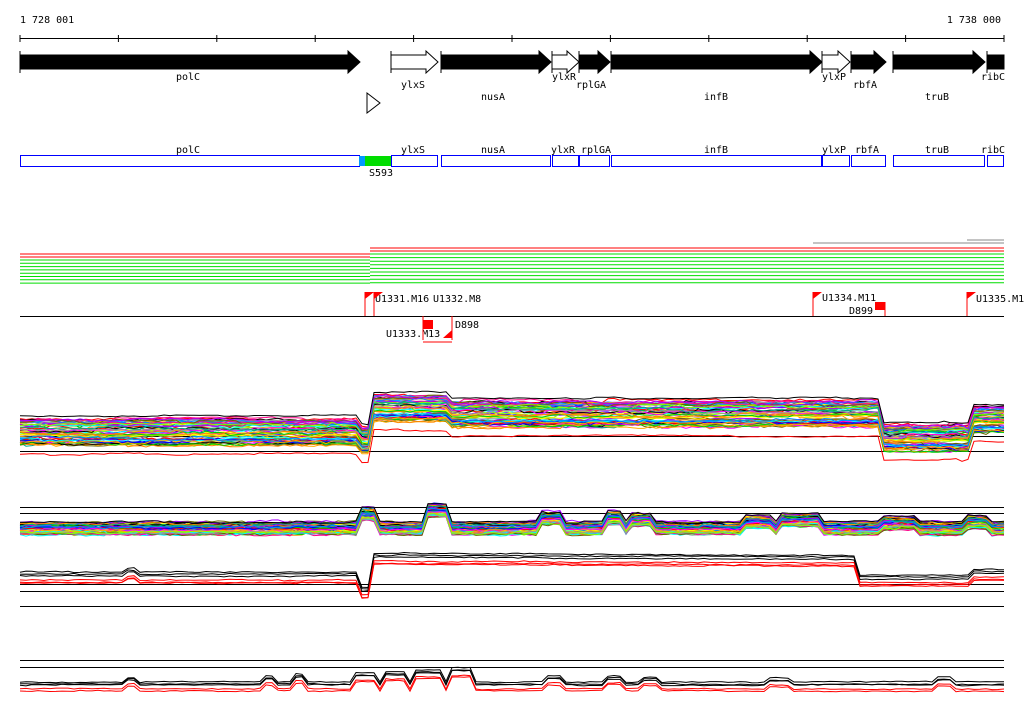 This screenshot has height=714, width=1024. I want to click on feature-label: rbfA, so click(867, 150).